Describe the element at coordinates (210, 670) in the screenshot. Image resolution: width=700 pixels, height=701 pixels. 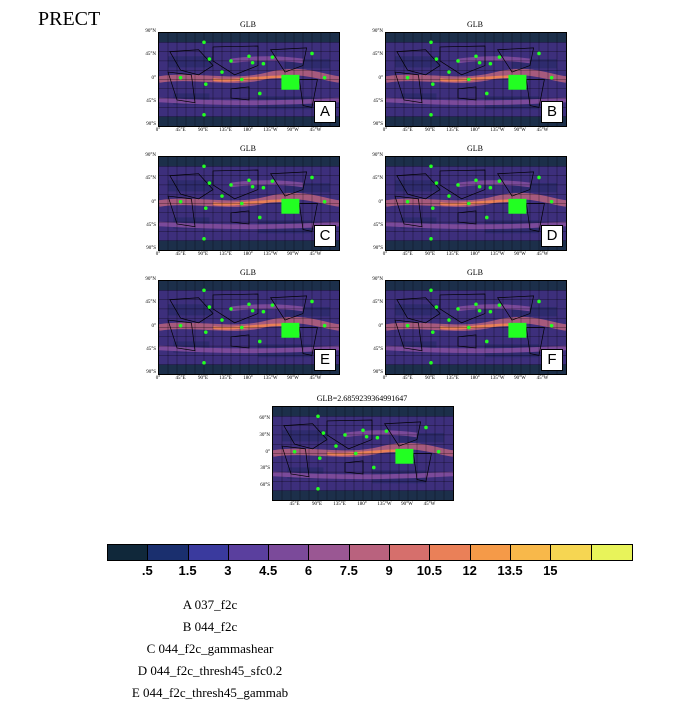
I see `legend-entry: D 044_f2c_thresh45_sfc0.2` at that location.